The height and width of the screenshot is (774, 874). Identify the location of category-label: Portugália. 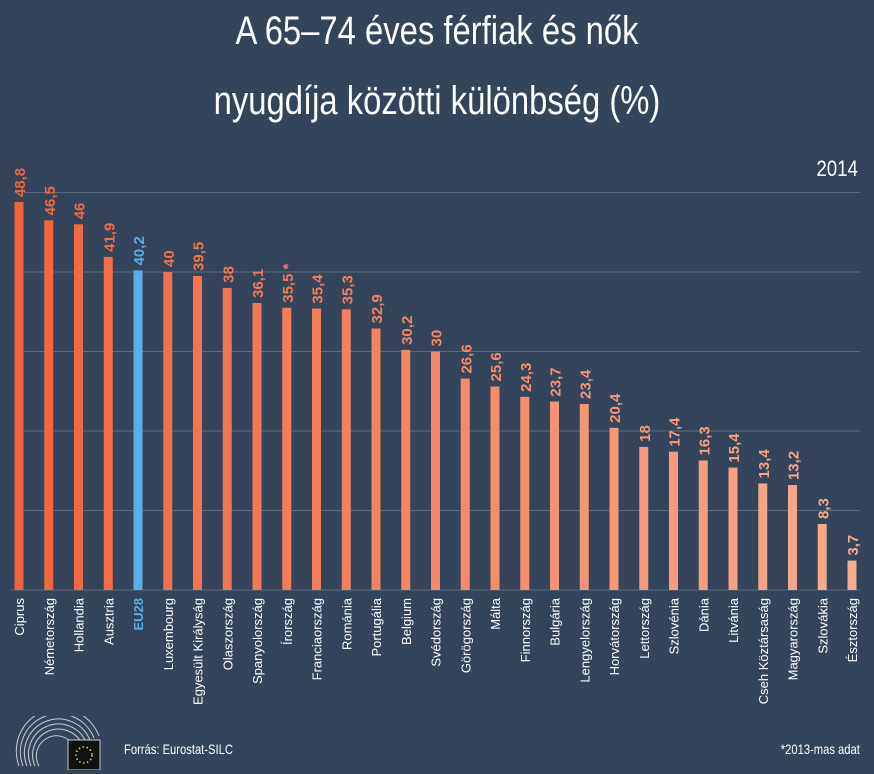
(376, 626).